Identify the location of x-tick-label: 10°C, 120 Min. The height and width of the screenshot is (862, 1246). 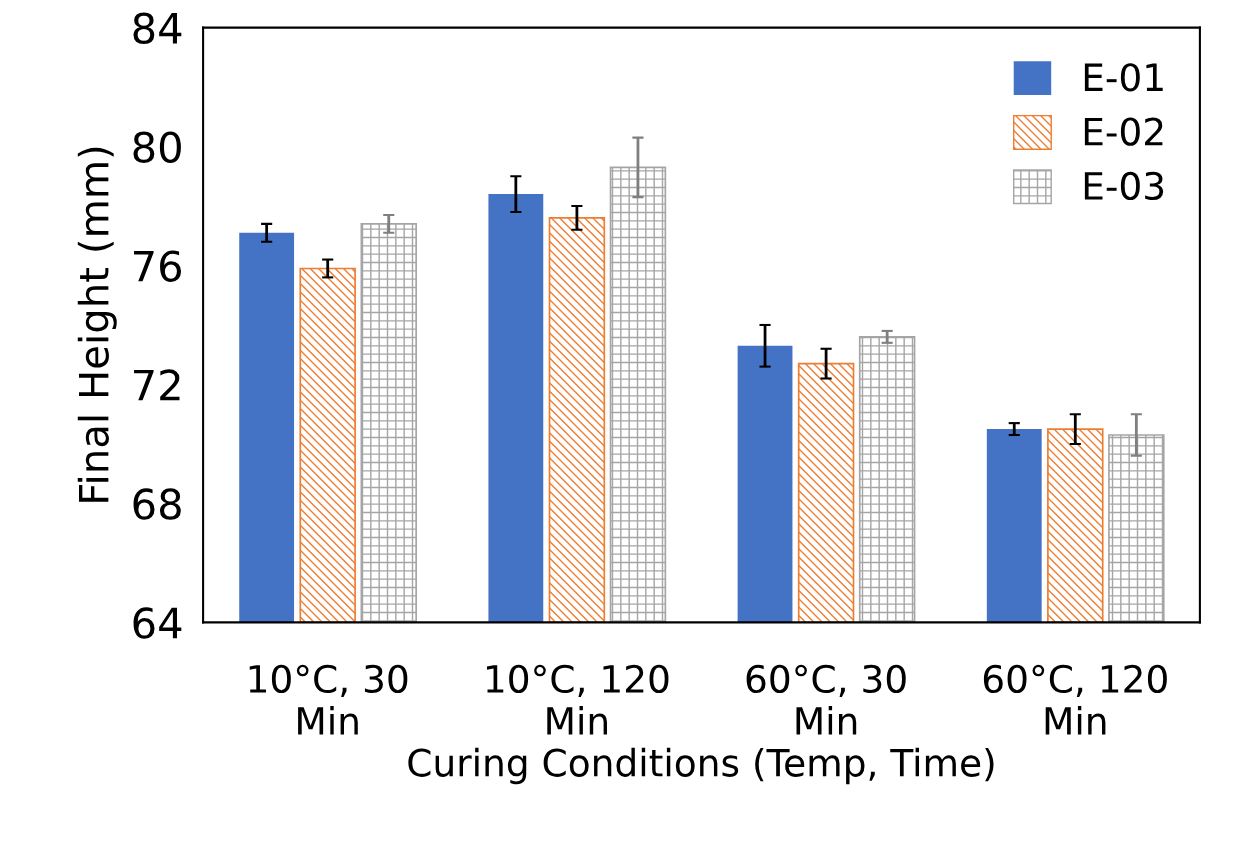
(577, 699).